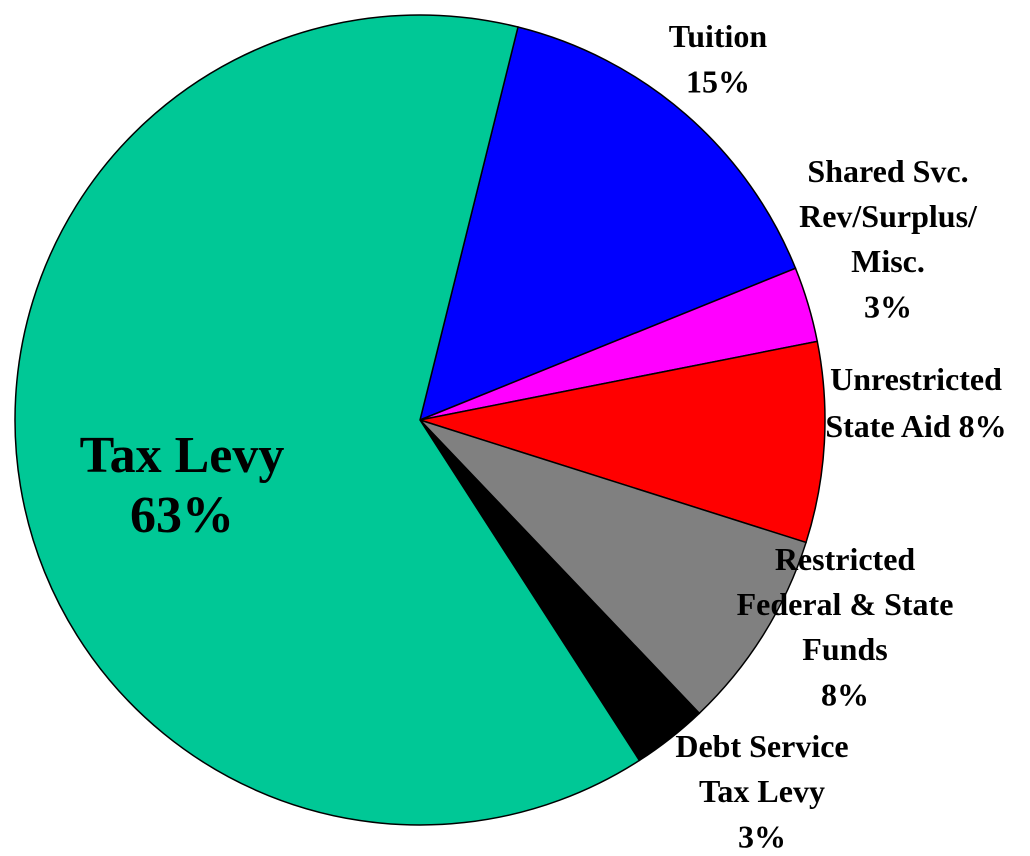  I want to click on slice-label-line: Restricted, so click(845, 559).